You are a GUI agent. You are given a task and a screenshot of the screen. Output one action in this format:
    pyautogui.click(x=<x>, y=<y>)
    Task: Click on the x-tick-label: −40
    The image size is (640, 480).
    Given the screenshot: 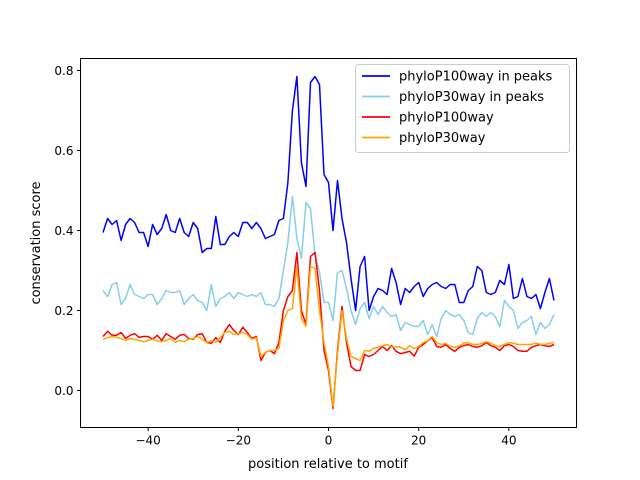 What is the action you would take?
    pyautogui.click(x=147, y=441)
    